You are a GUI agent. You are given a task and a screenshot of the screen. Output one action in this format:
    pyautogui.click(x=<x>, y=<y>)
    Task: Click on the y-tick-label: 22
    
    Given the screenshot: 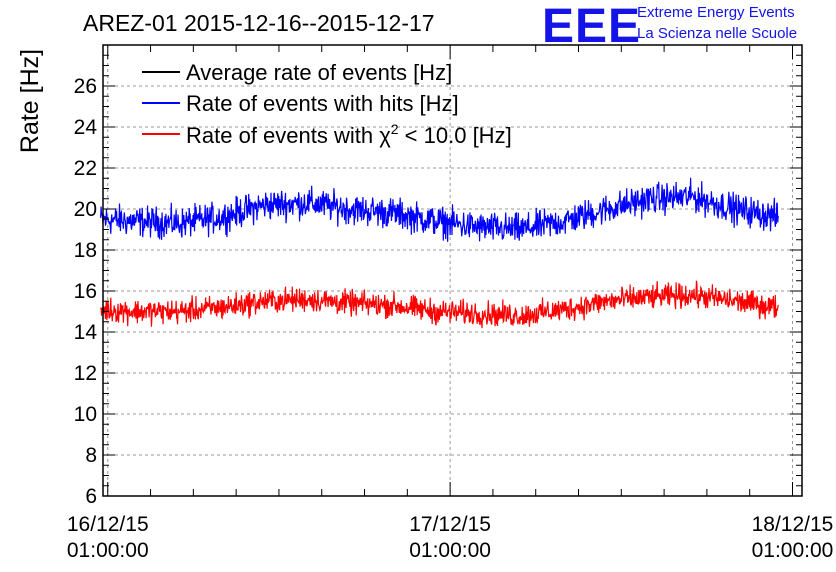 What is the action you would take?
    pyautogui.click(x=85, y=168)
    